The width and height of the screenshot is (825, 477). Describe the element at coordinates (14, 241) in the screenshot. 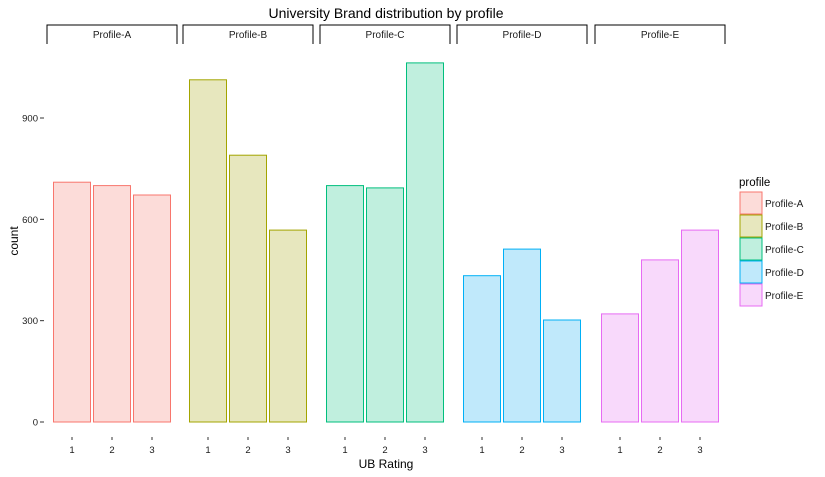

I see `y-axis-title: count` at that location.